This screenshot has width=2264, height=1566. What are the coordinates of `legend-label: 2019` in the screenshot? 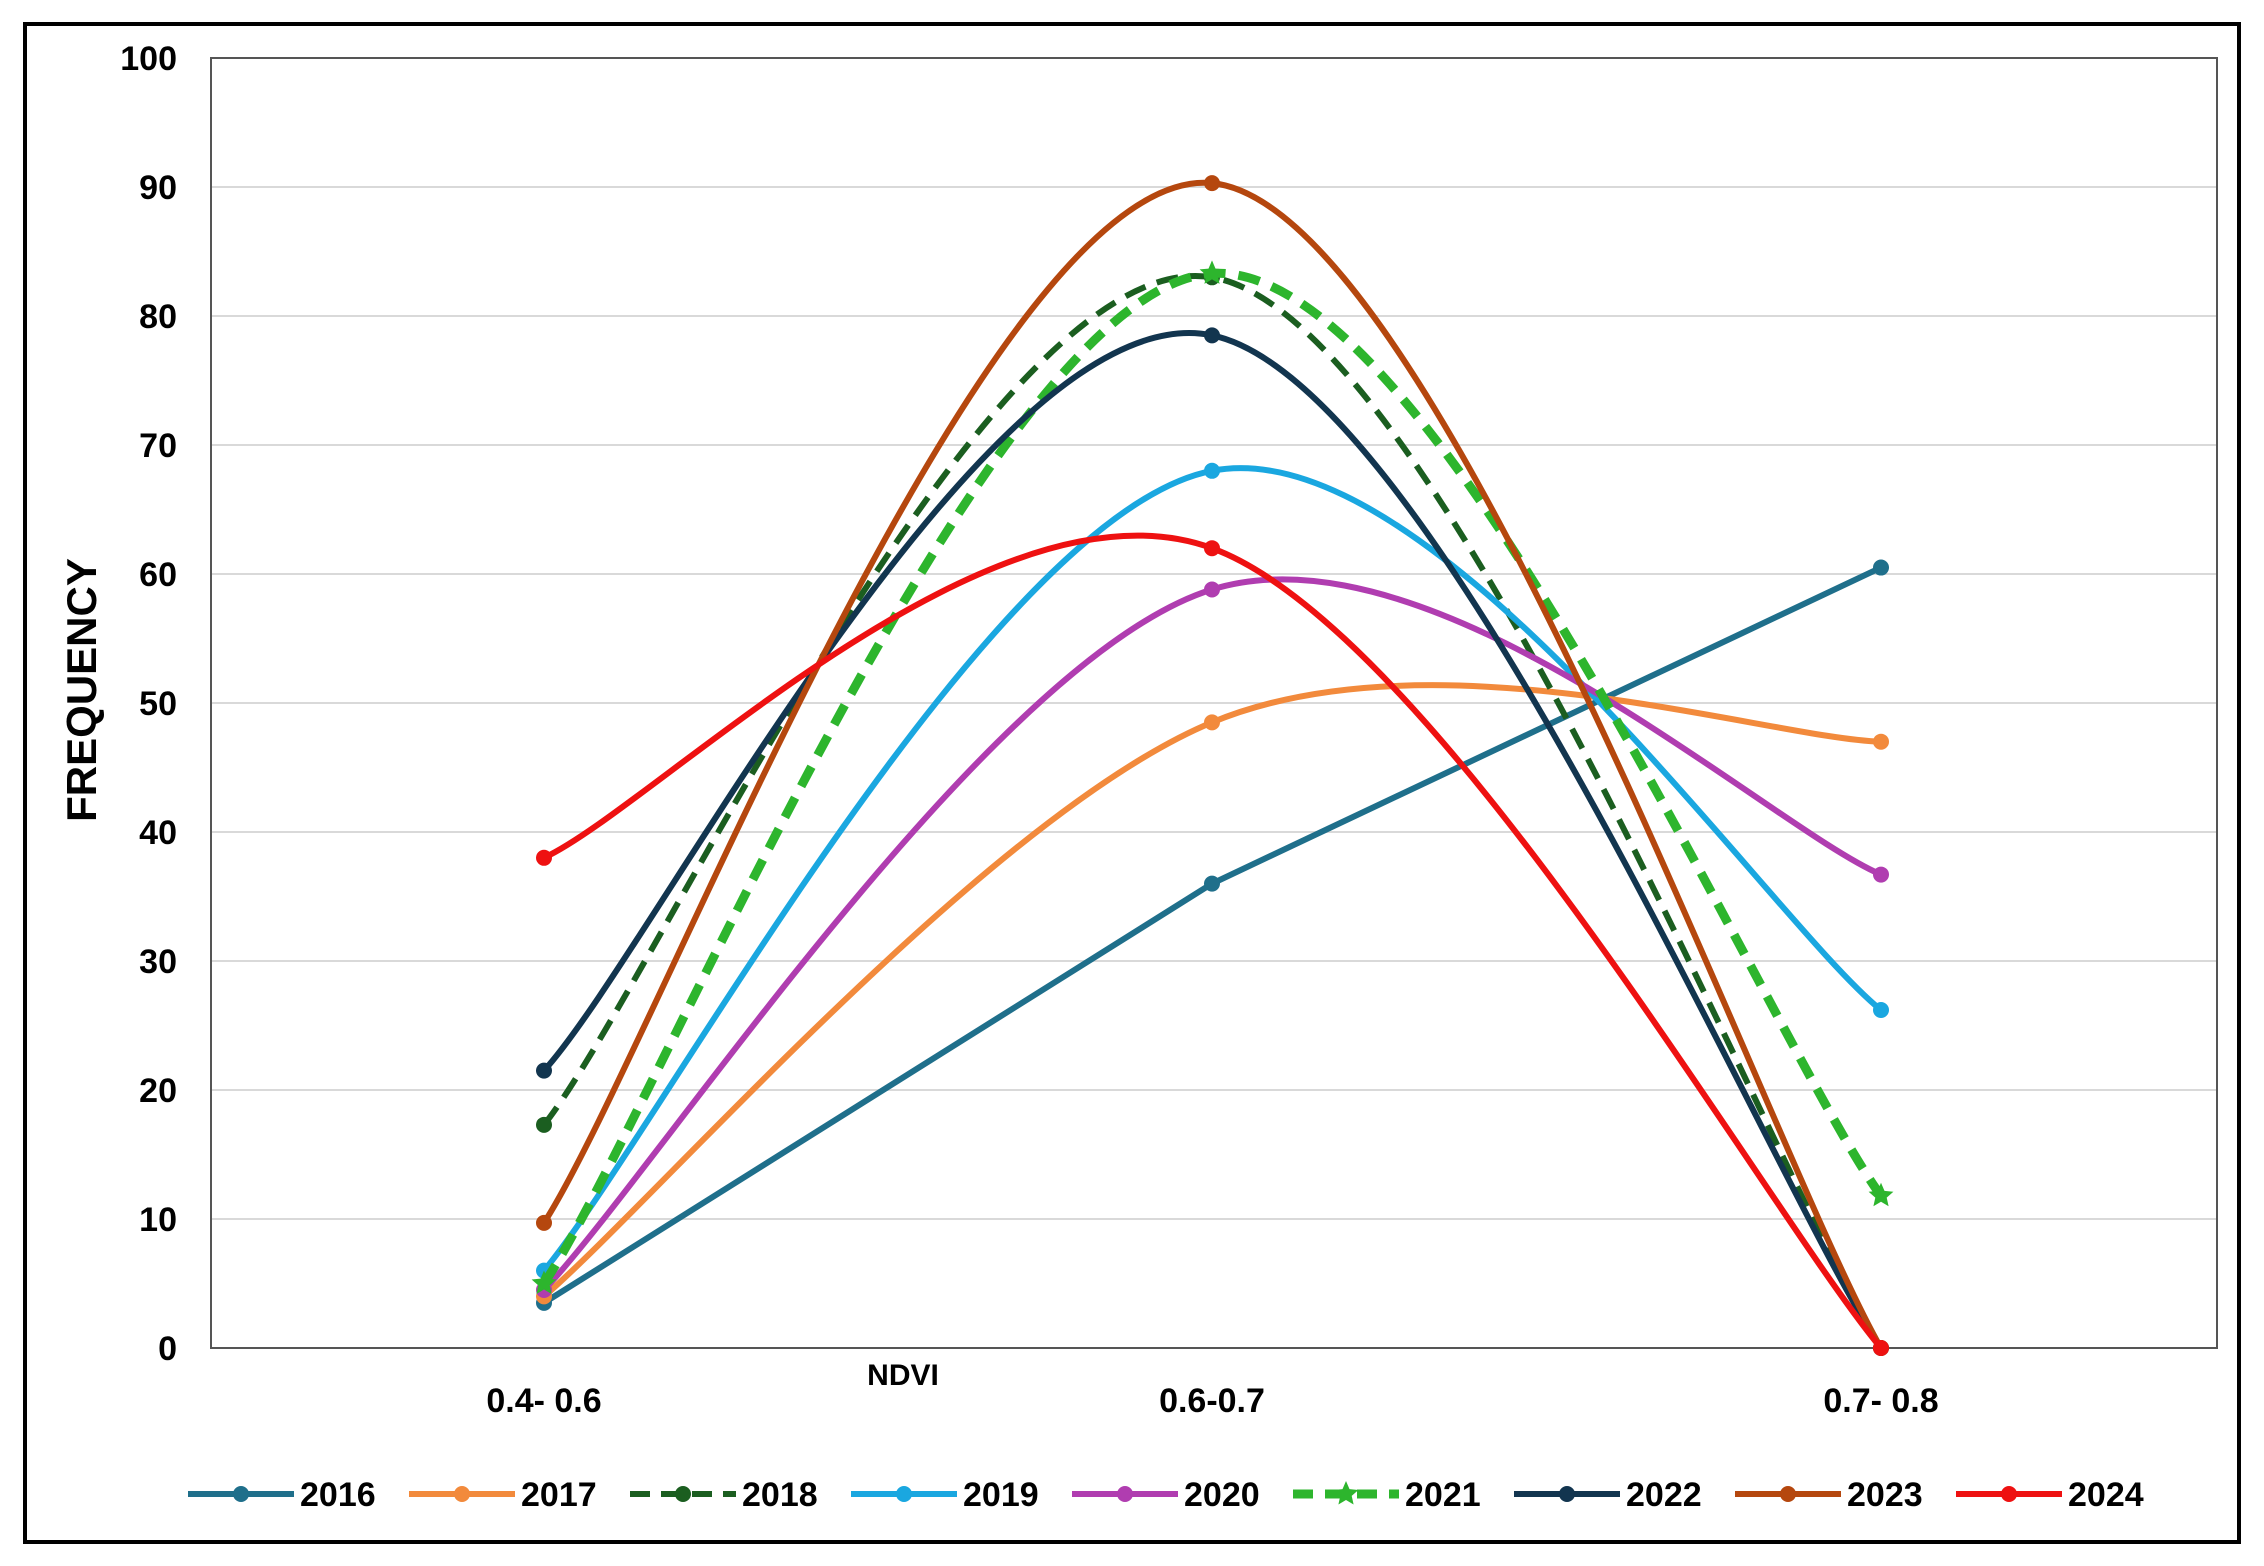 It's located at (1001, 1495).